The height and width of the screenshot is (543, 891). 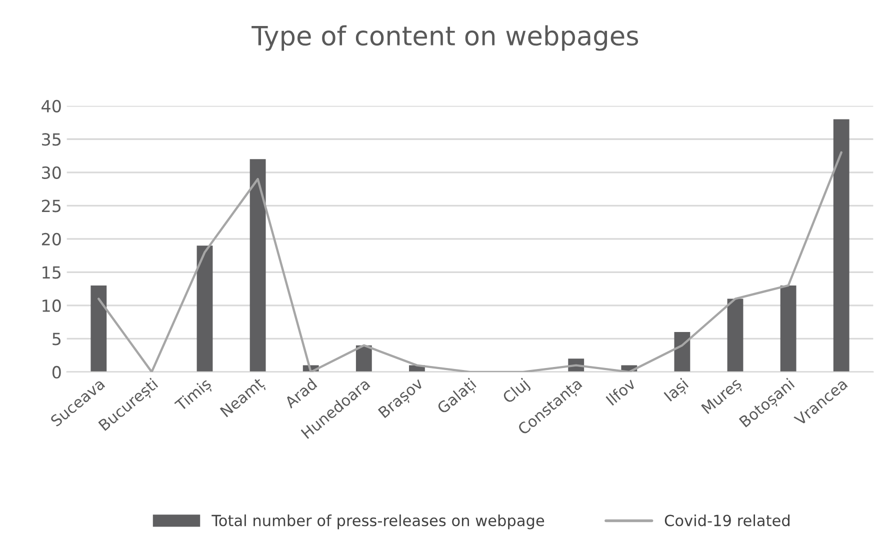 I want to click on y-tick-label: 15, so click(x=51, y=272).